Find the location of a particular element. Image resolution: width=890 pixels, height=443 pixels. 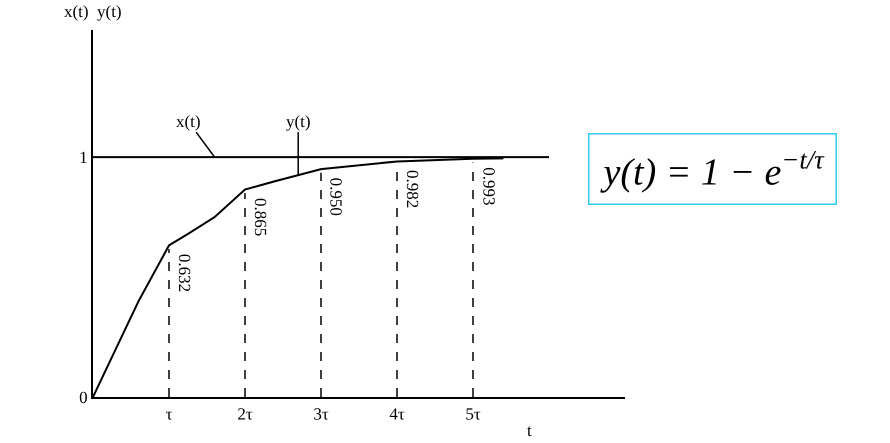

x-tick-label: 5τ is located at coordinates (473, 414).